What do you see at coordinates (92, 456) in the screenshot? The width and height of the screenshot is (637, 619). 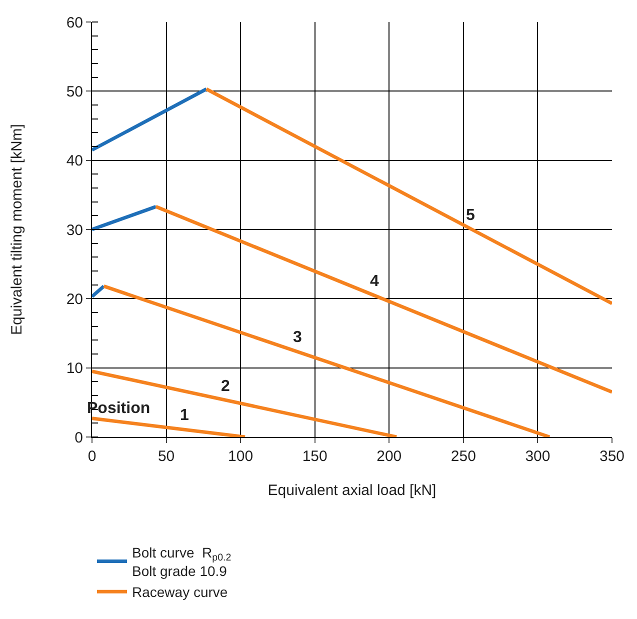 I see `x-tick-label: 0` at bounding box center [92, 456].